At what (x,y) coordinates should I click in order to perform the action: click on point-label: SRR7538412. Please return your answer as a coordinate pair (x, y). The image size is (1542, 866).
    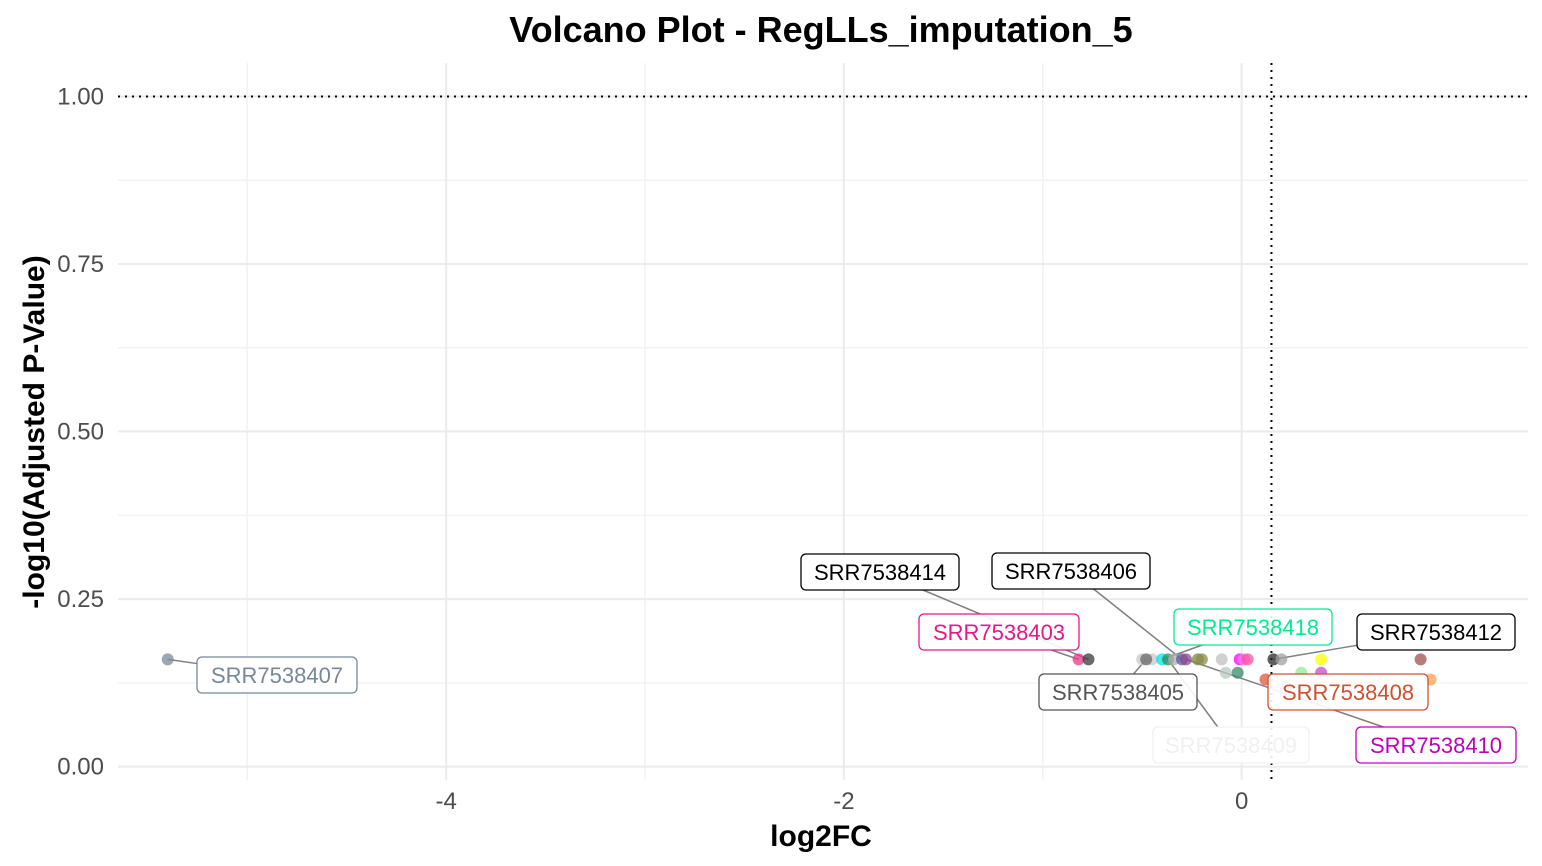
    Looking at the image, I should click on (1436, 632).